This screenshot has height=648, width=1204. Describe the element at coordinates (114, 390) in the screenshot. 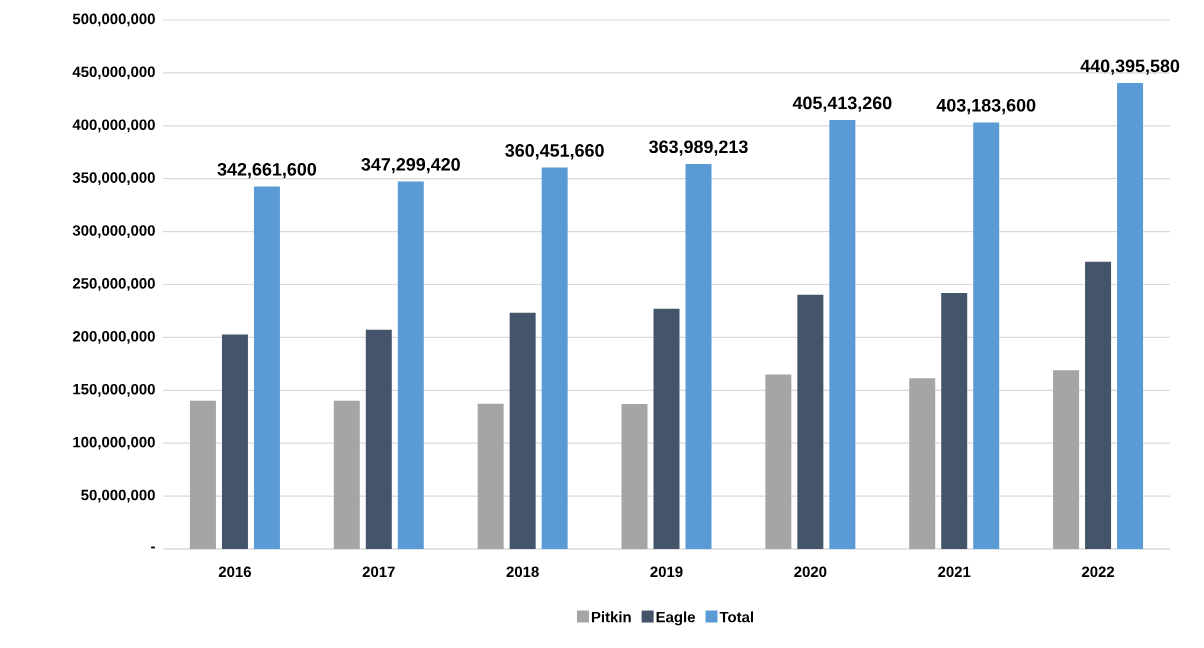

I see `y-tick-label: 150,000,000` at that location.